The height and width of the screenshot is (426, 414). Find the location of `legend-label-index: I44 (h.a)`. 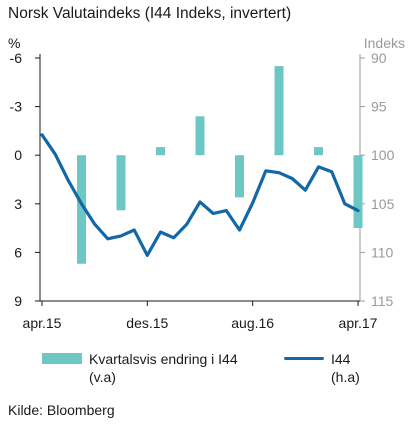

legend-label-index: I44 (h.a) is located at coordinates (345, 368).